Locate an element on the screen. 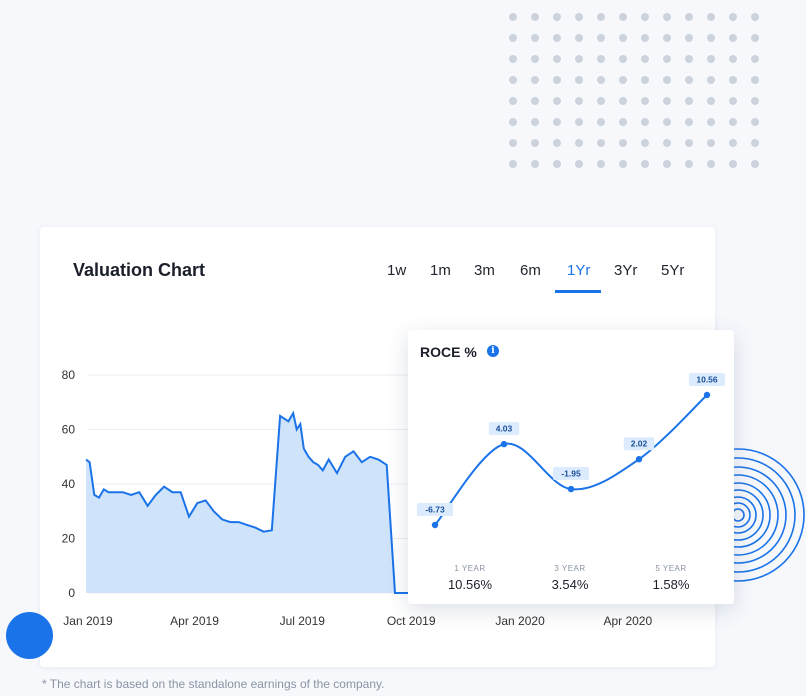  x-tick-label: Apr 2019 is located at coordinates (194, 621).